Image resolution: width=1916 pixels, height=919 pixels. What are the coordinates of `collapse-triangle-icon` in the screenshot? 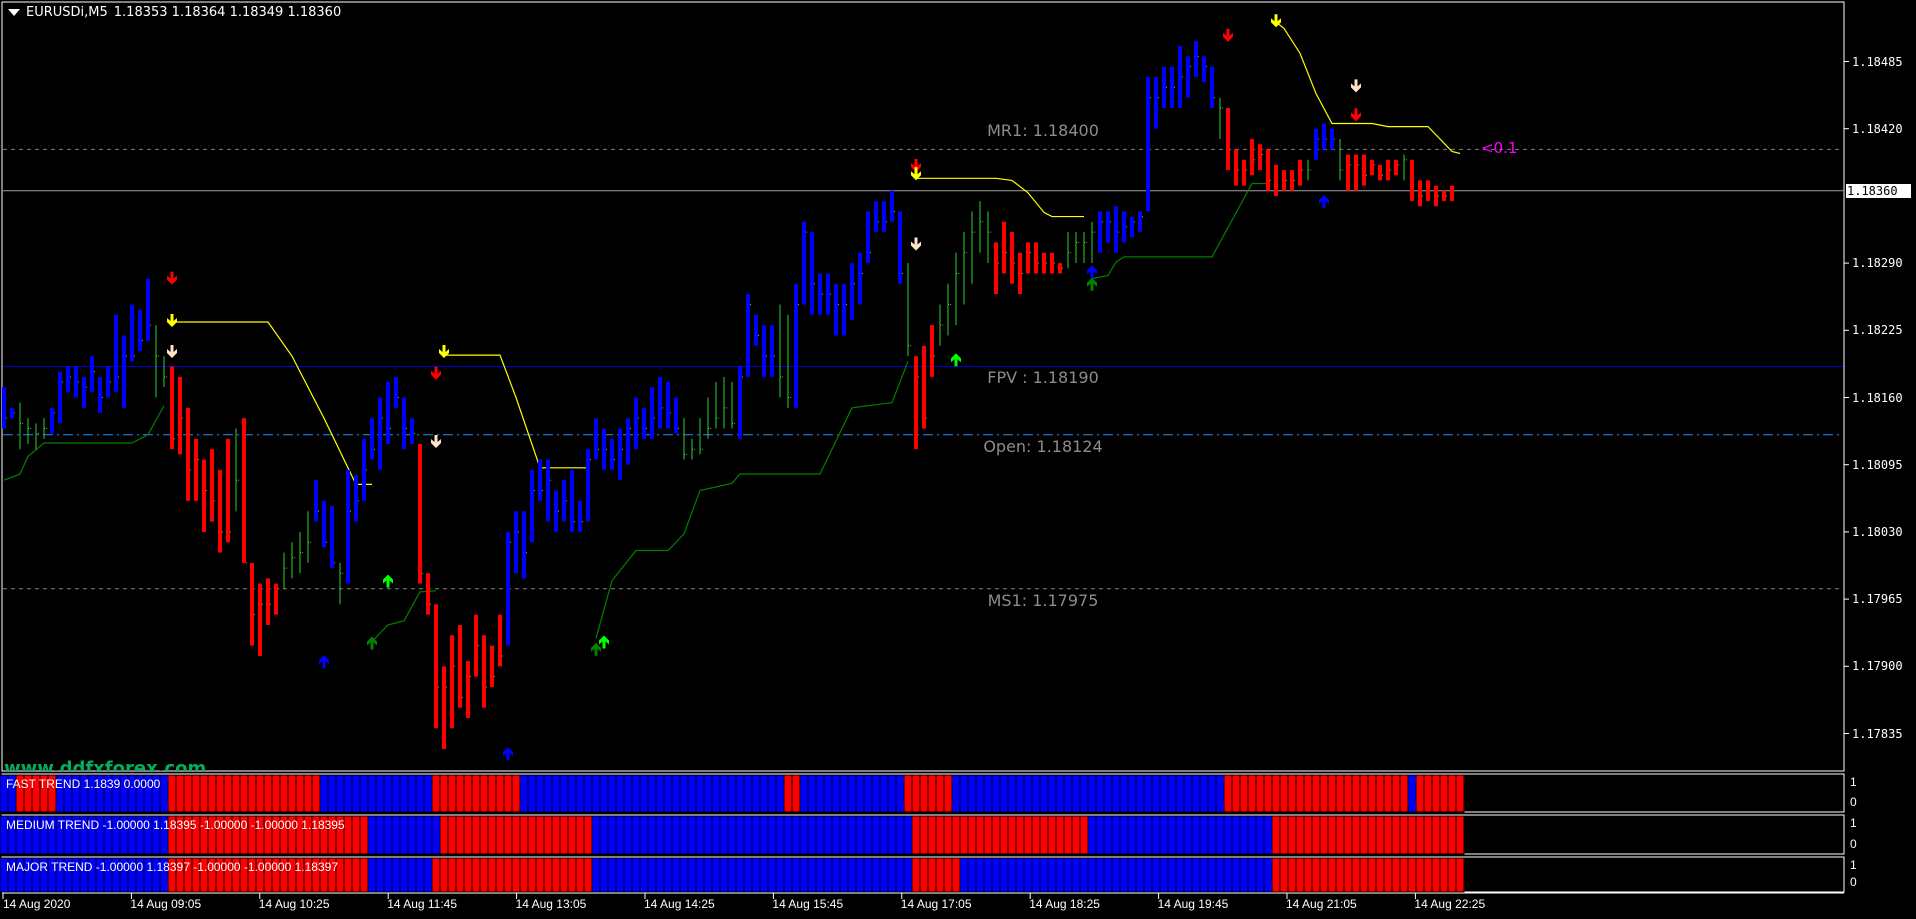 It's located at (14, 12).